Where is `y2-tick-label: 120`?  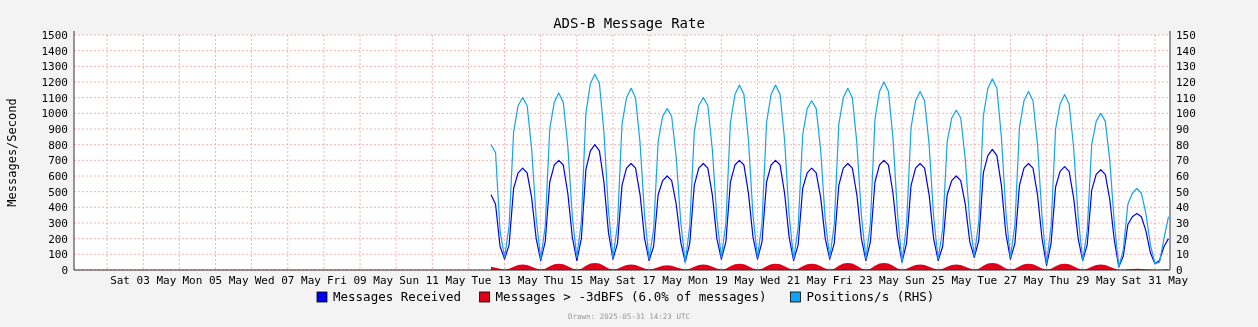 y2-tick-label: 120 is located at coordinates (1186, 82).